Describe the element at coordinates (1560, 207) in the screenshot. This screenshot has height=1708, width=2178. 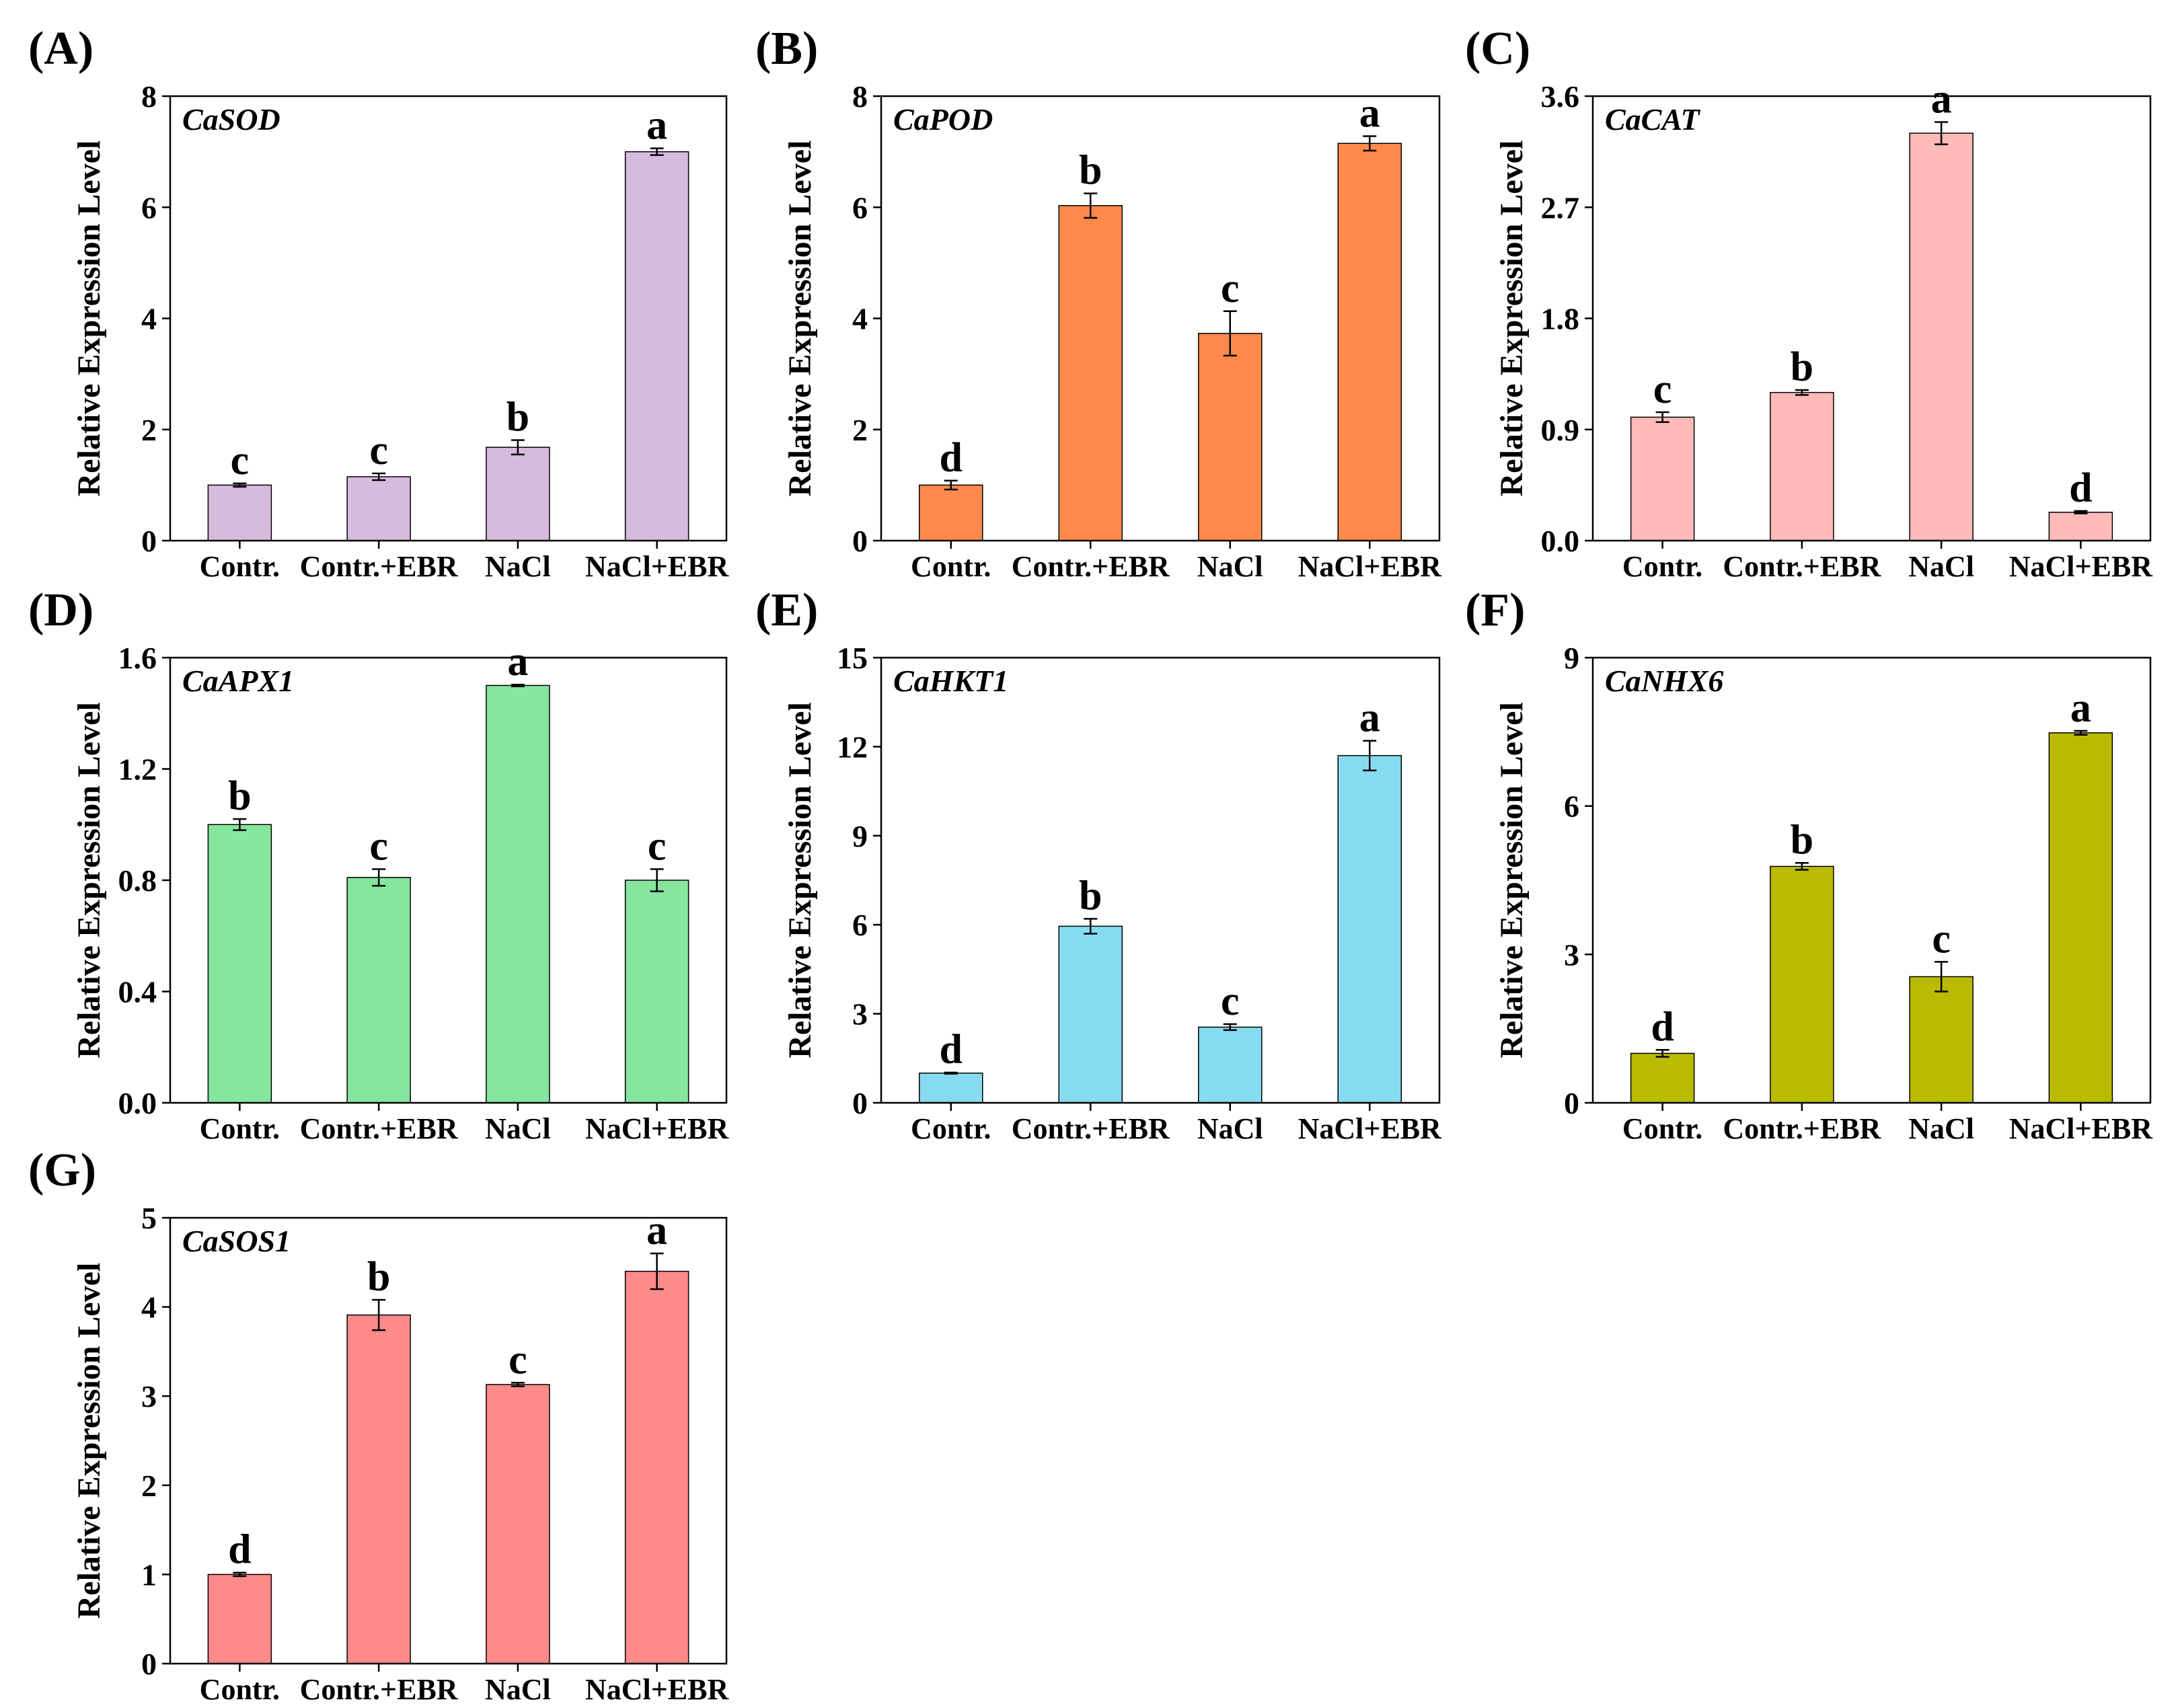
I see `y-tick-label: 2.7` at that location.